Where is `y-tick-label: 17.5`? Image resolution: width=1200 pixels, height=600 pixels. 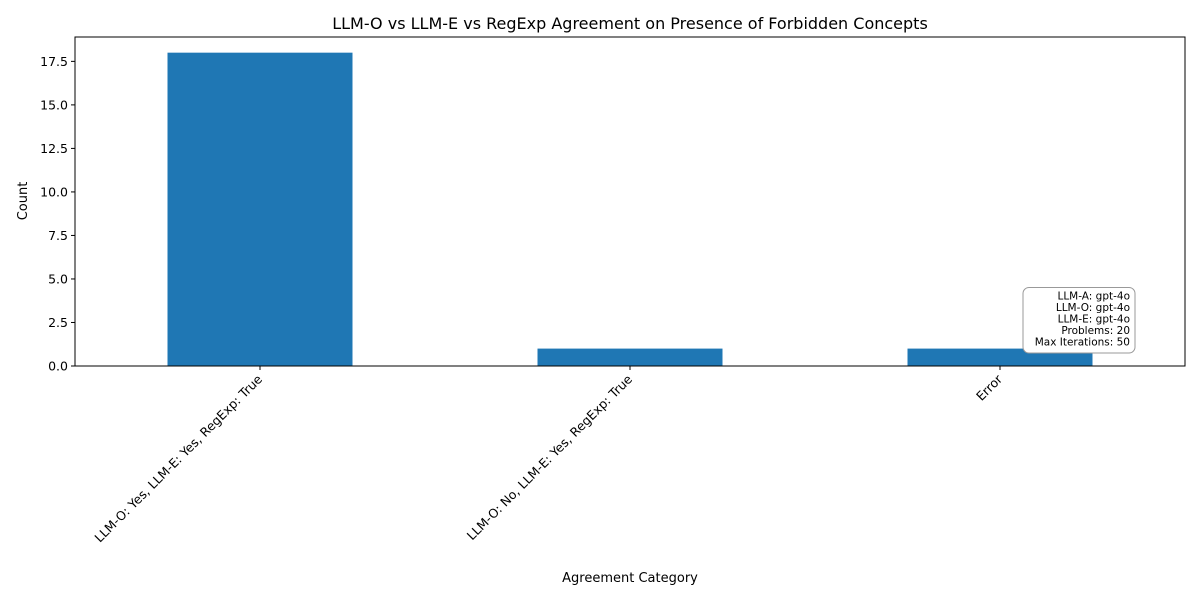
y-tick-label: 17.5 is located at coordinates (54, 61).